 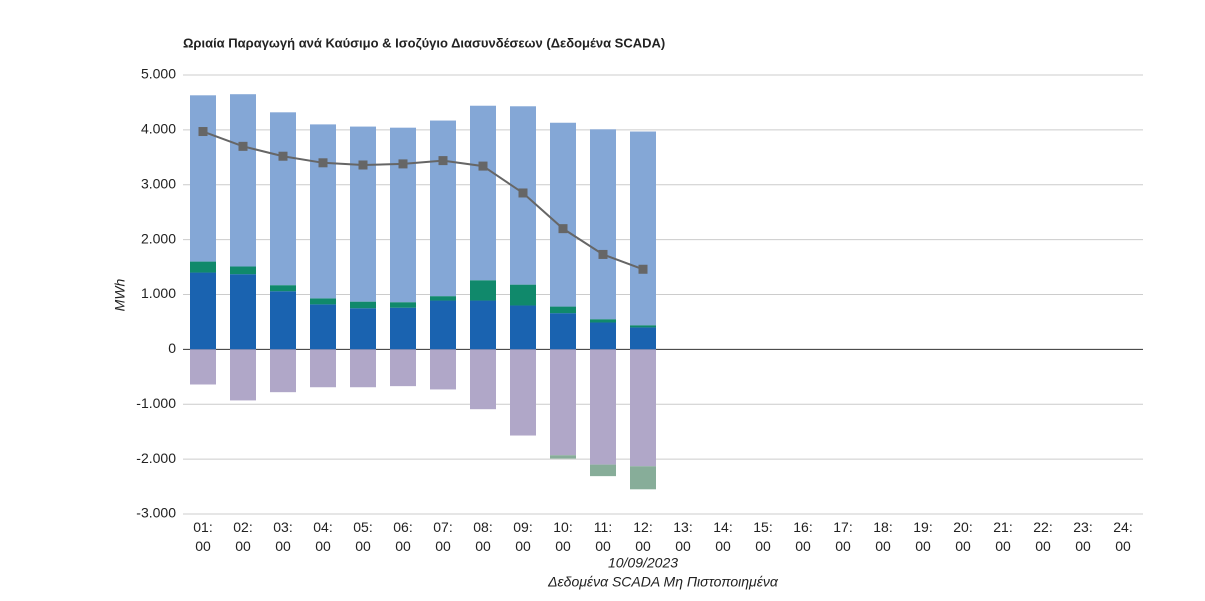 What do you see at coordinates (723, 536) in the screenshot?
I see `x-tick-label: 14:00` at bounding box center [723, 536].